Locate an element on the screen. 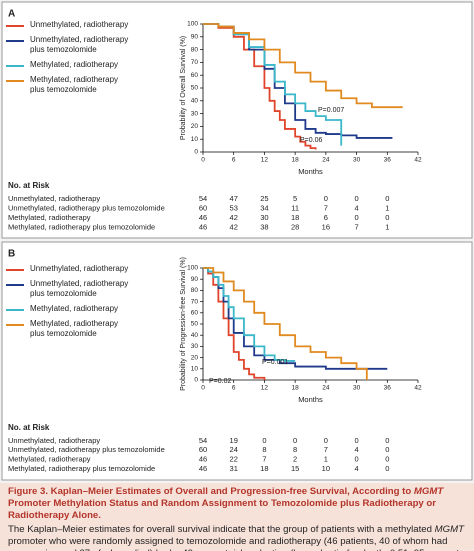 This screenshot has height=551, width=474. panel-label: A is located at coordinates (11, 14).